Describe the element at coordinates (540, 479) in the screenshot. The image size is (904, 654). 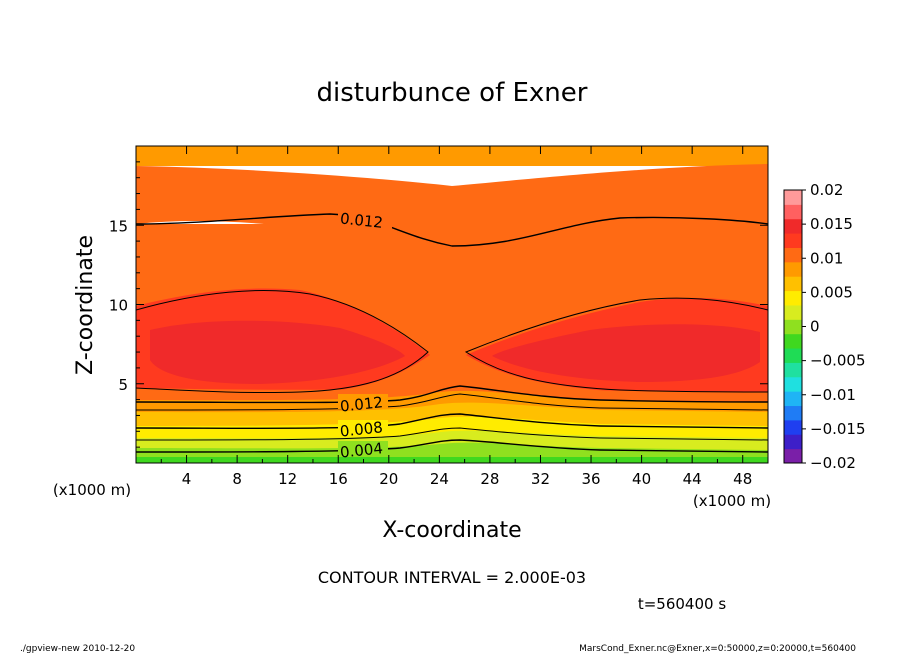
I see `x-tick-label: 32` at that location.